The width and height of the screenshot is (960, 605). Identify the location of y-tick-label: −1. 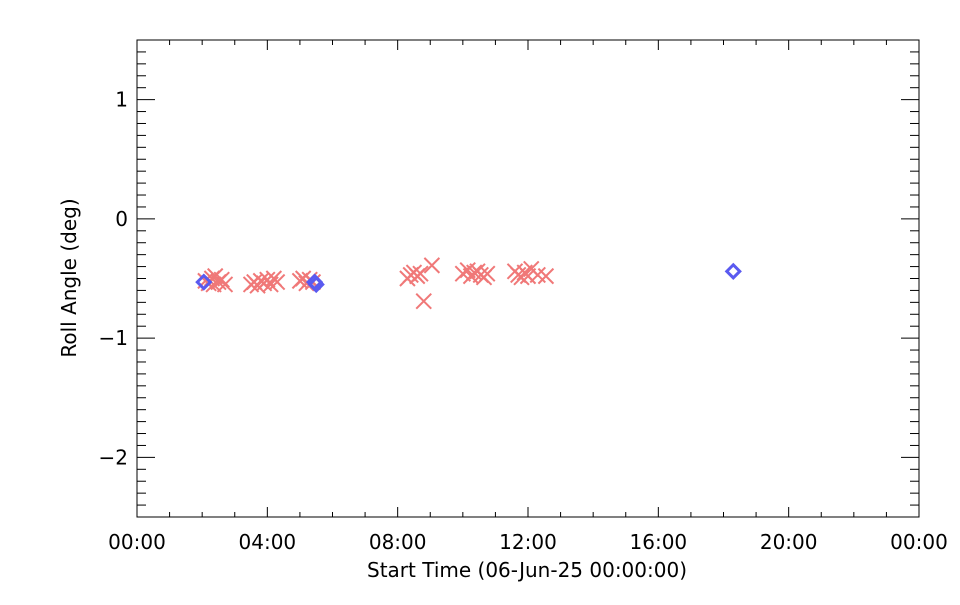
(113, 338).